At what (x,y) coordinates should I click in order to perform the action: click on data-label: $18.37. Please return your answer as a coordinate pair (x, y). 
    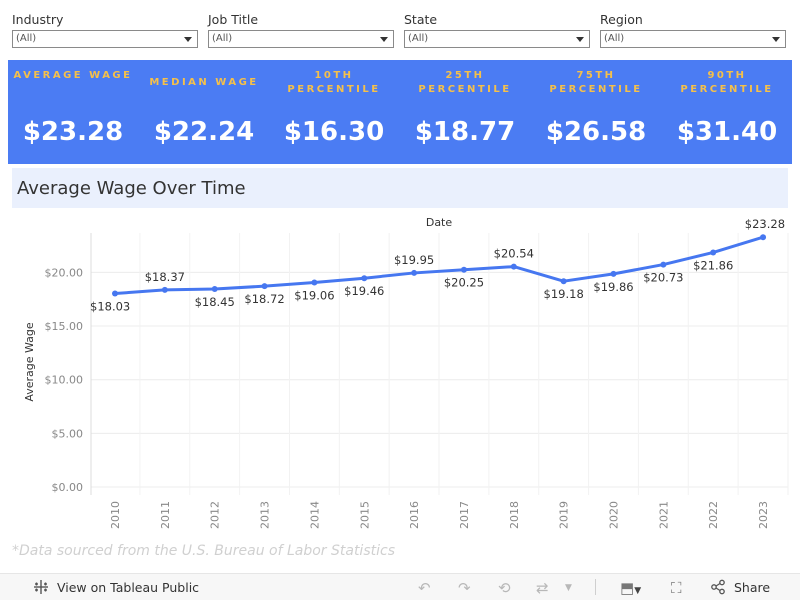
    Looking at the image, I should click on (165, 277).